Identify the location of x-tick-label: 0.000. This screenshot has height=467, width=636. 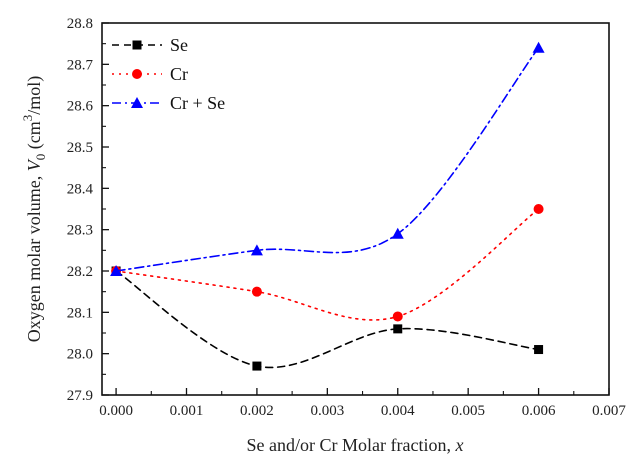
(116, 411).